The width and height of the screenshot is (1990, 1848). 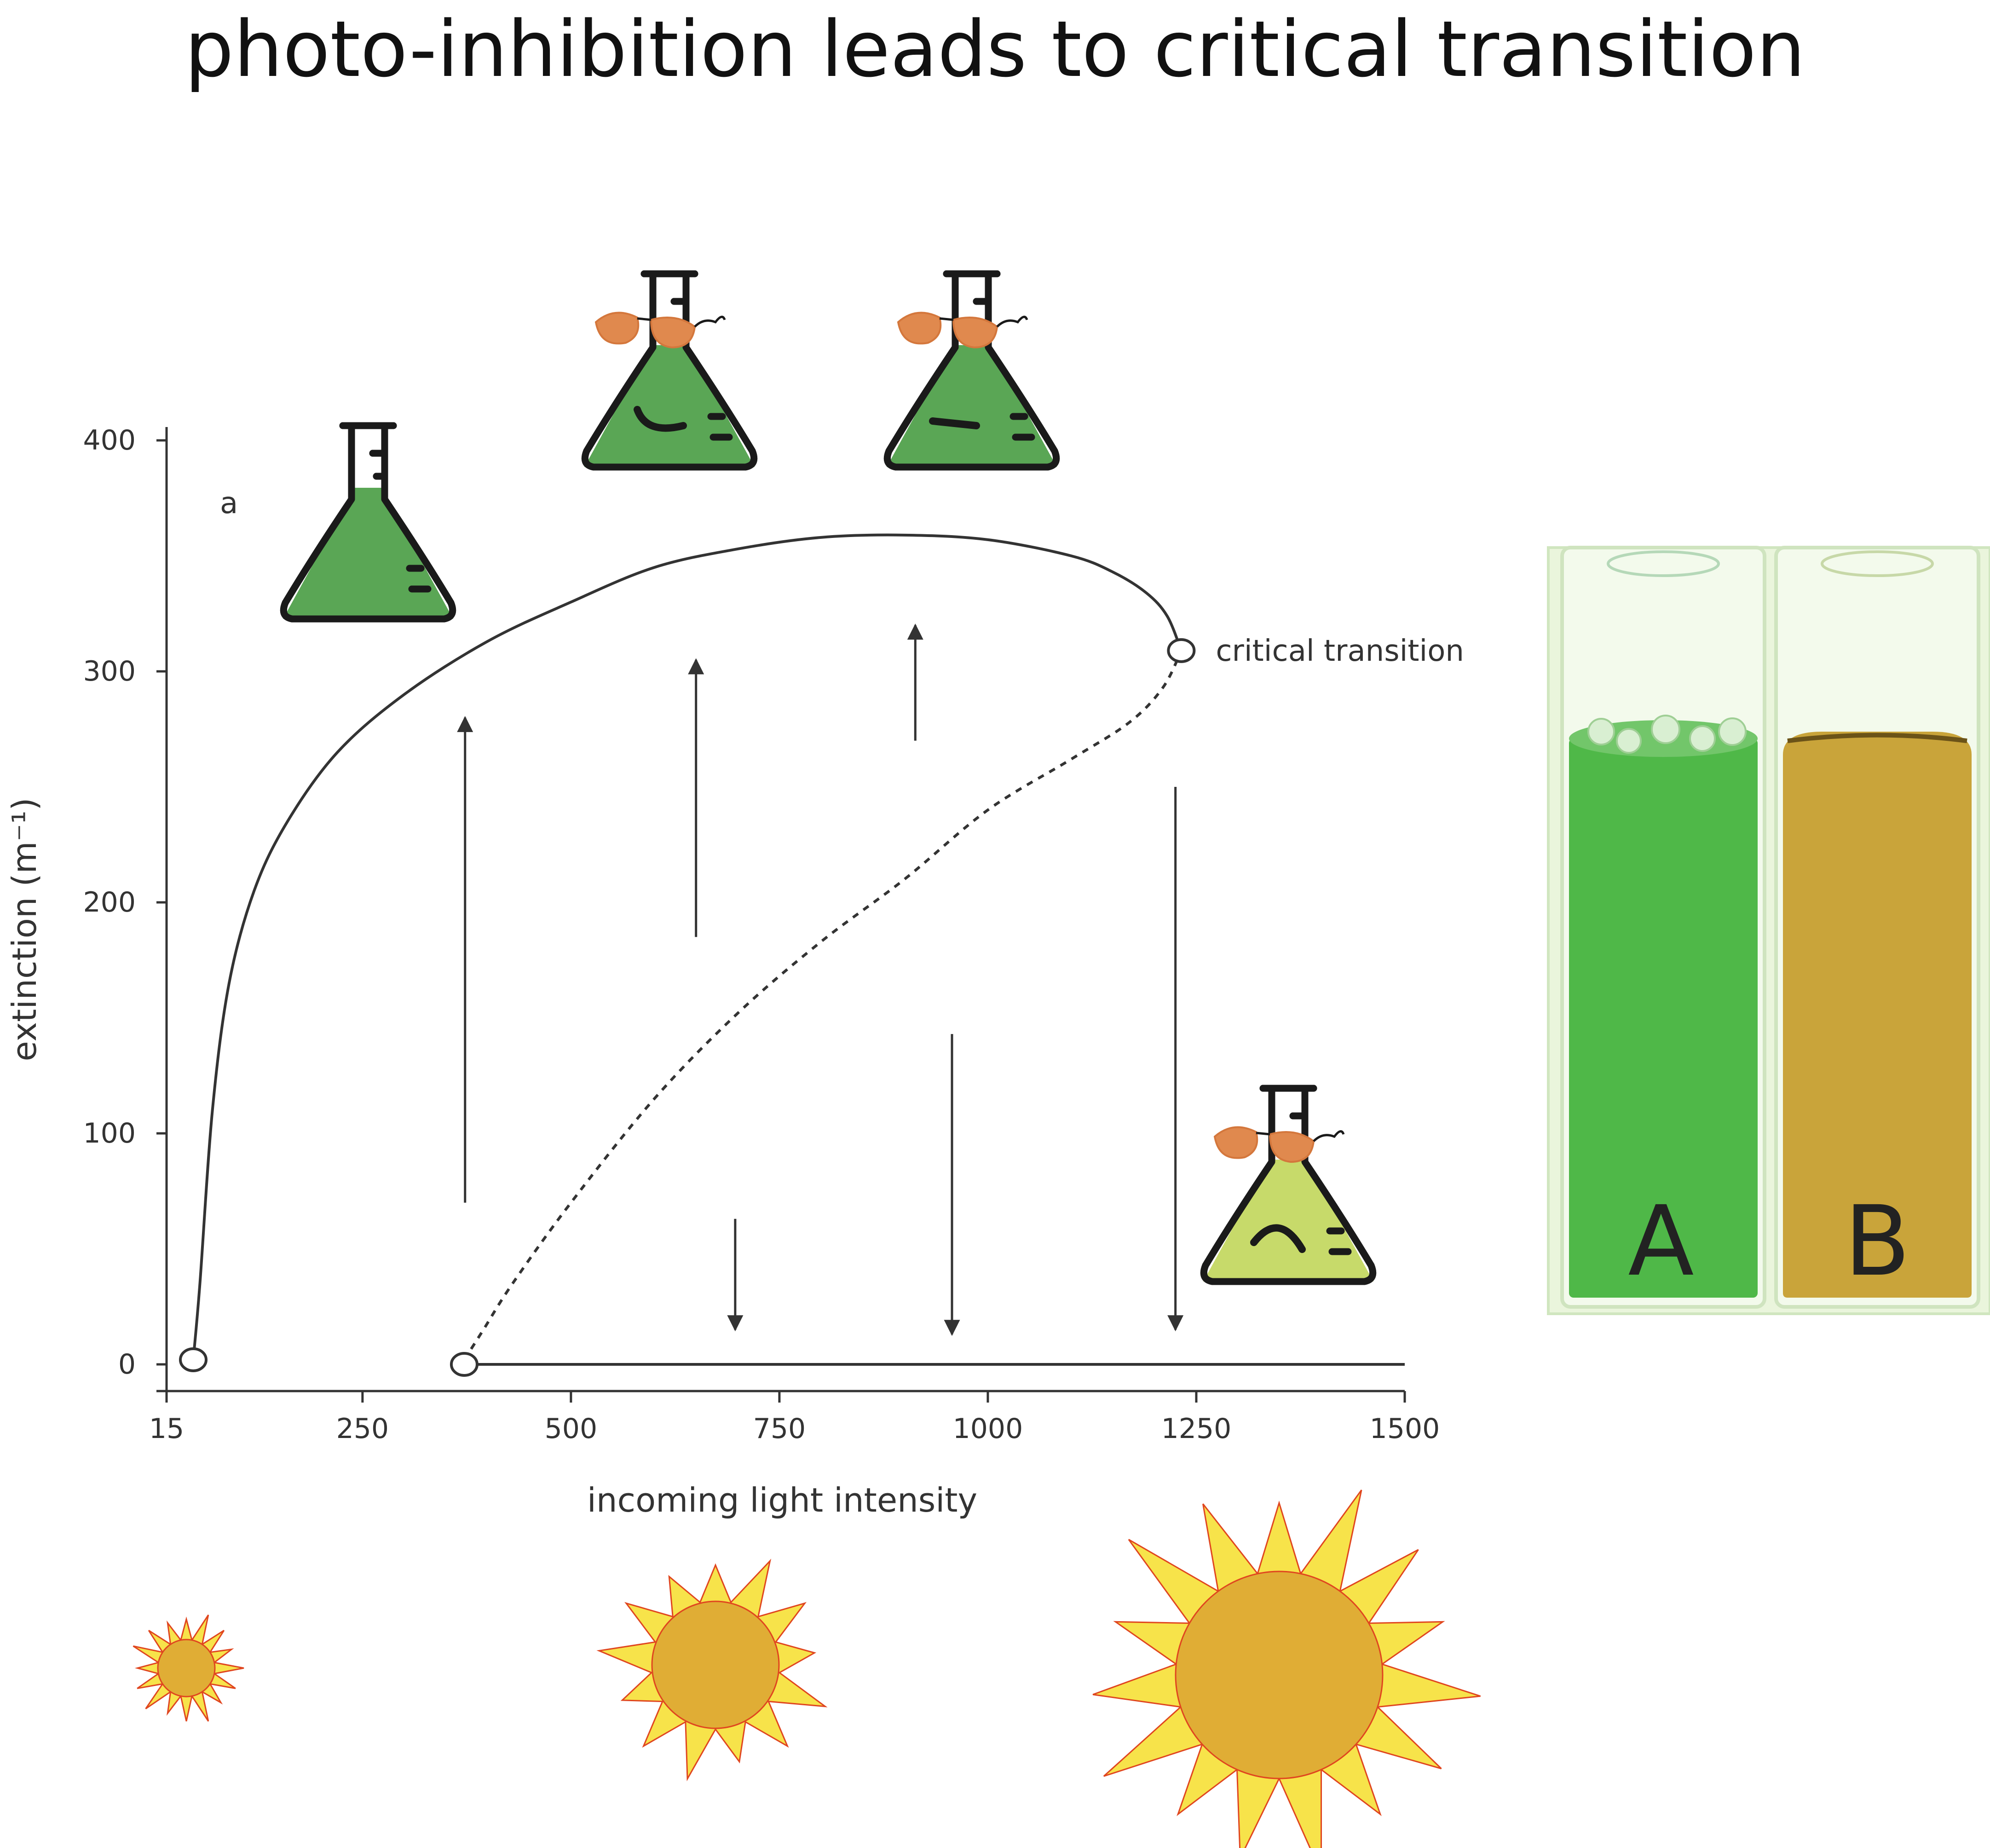 I want to click on flask-sunglasses-smile-icon, so click(x=669, y=370).